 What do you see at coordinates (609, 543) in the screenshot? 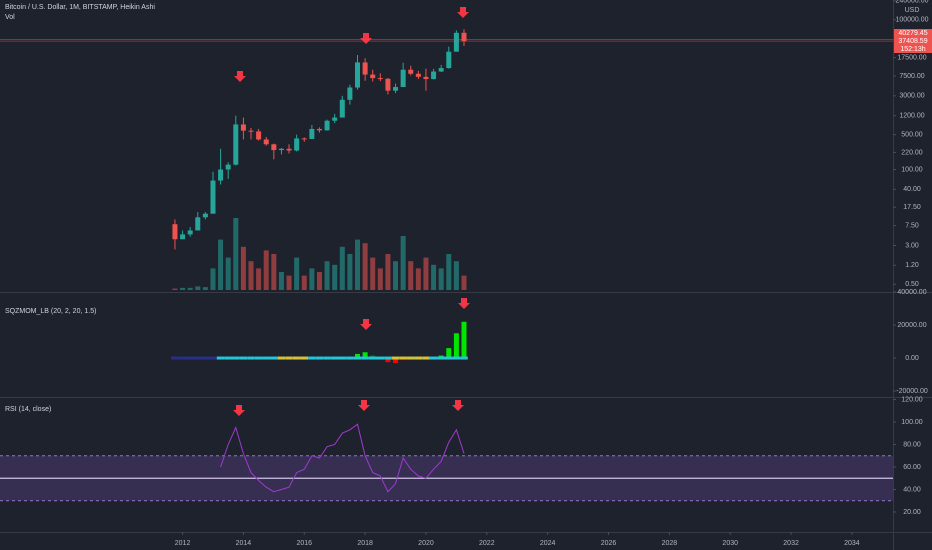
I see `x-tick-label: 2026` at bounding box center [609, 543].